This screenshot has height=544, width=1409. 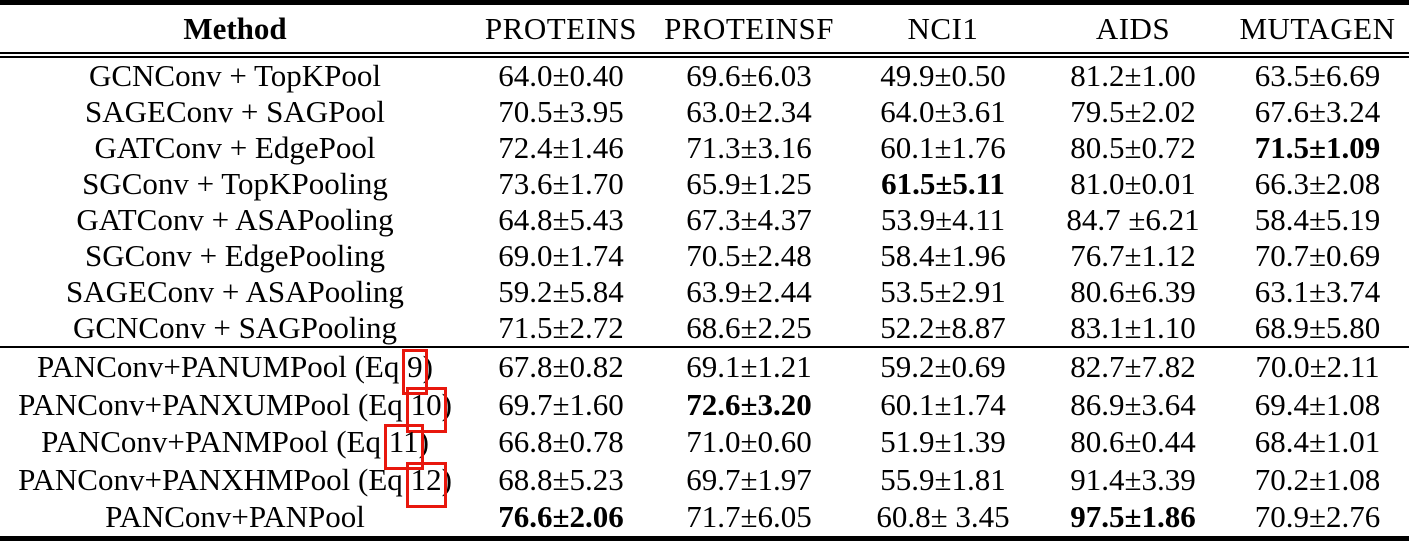 I want to click on value-cell: 64.0±3.61, so click(x=943, y=111).